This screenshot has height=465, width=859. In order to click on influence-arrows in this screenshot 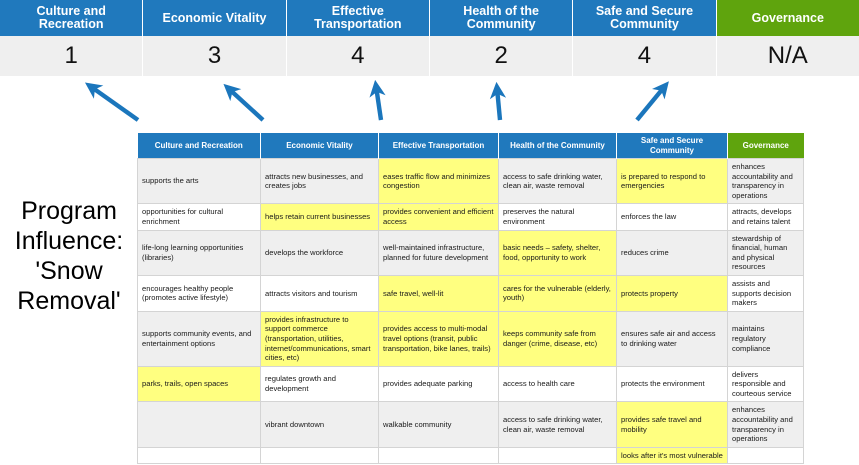, I will do `click(429, 103)`.